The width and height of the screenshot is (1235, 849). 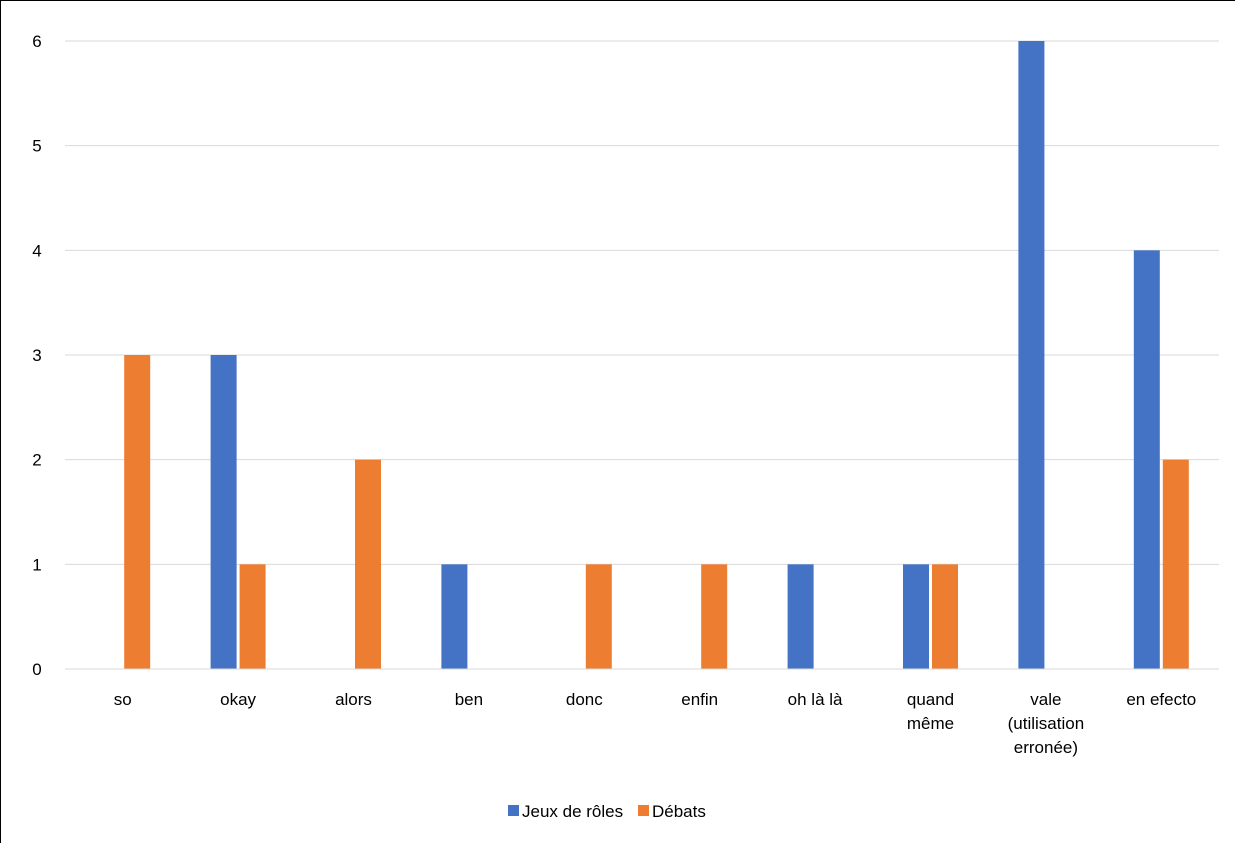 I want to click on x-category-label: alors, so click(x=353, y=699).